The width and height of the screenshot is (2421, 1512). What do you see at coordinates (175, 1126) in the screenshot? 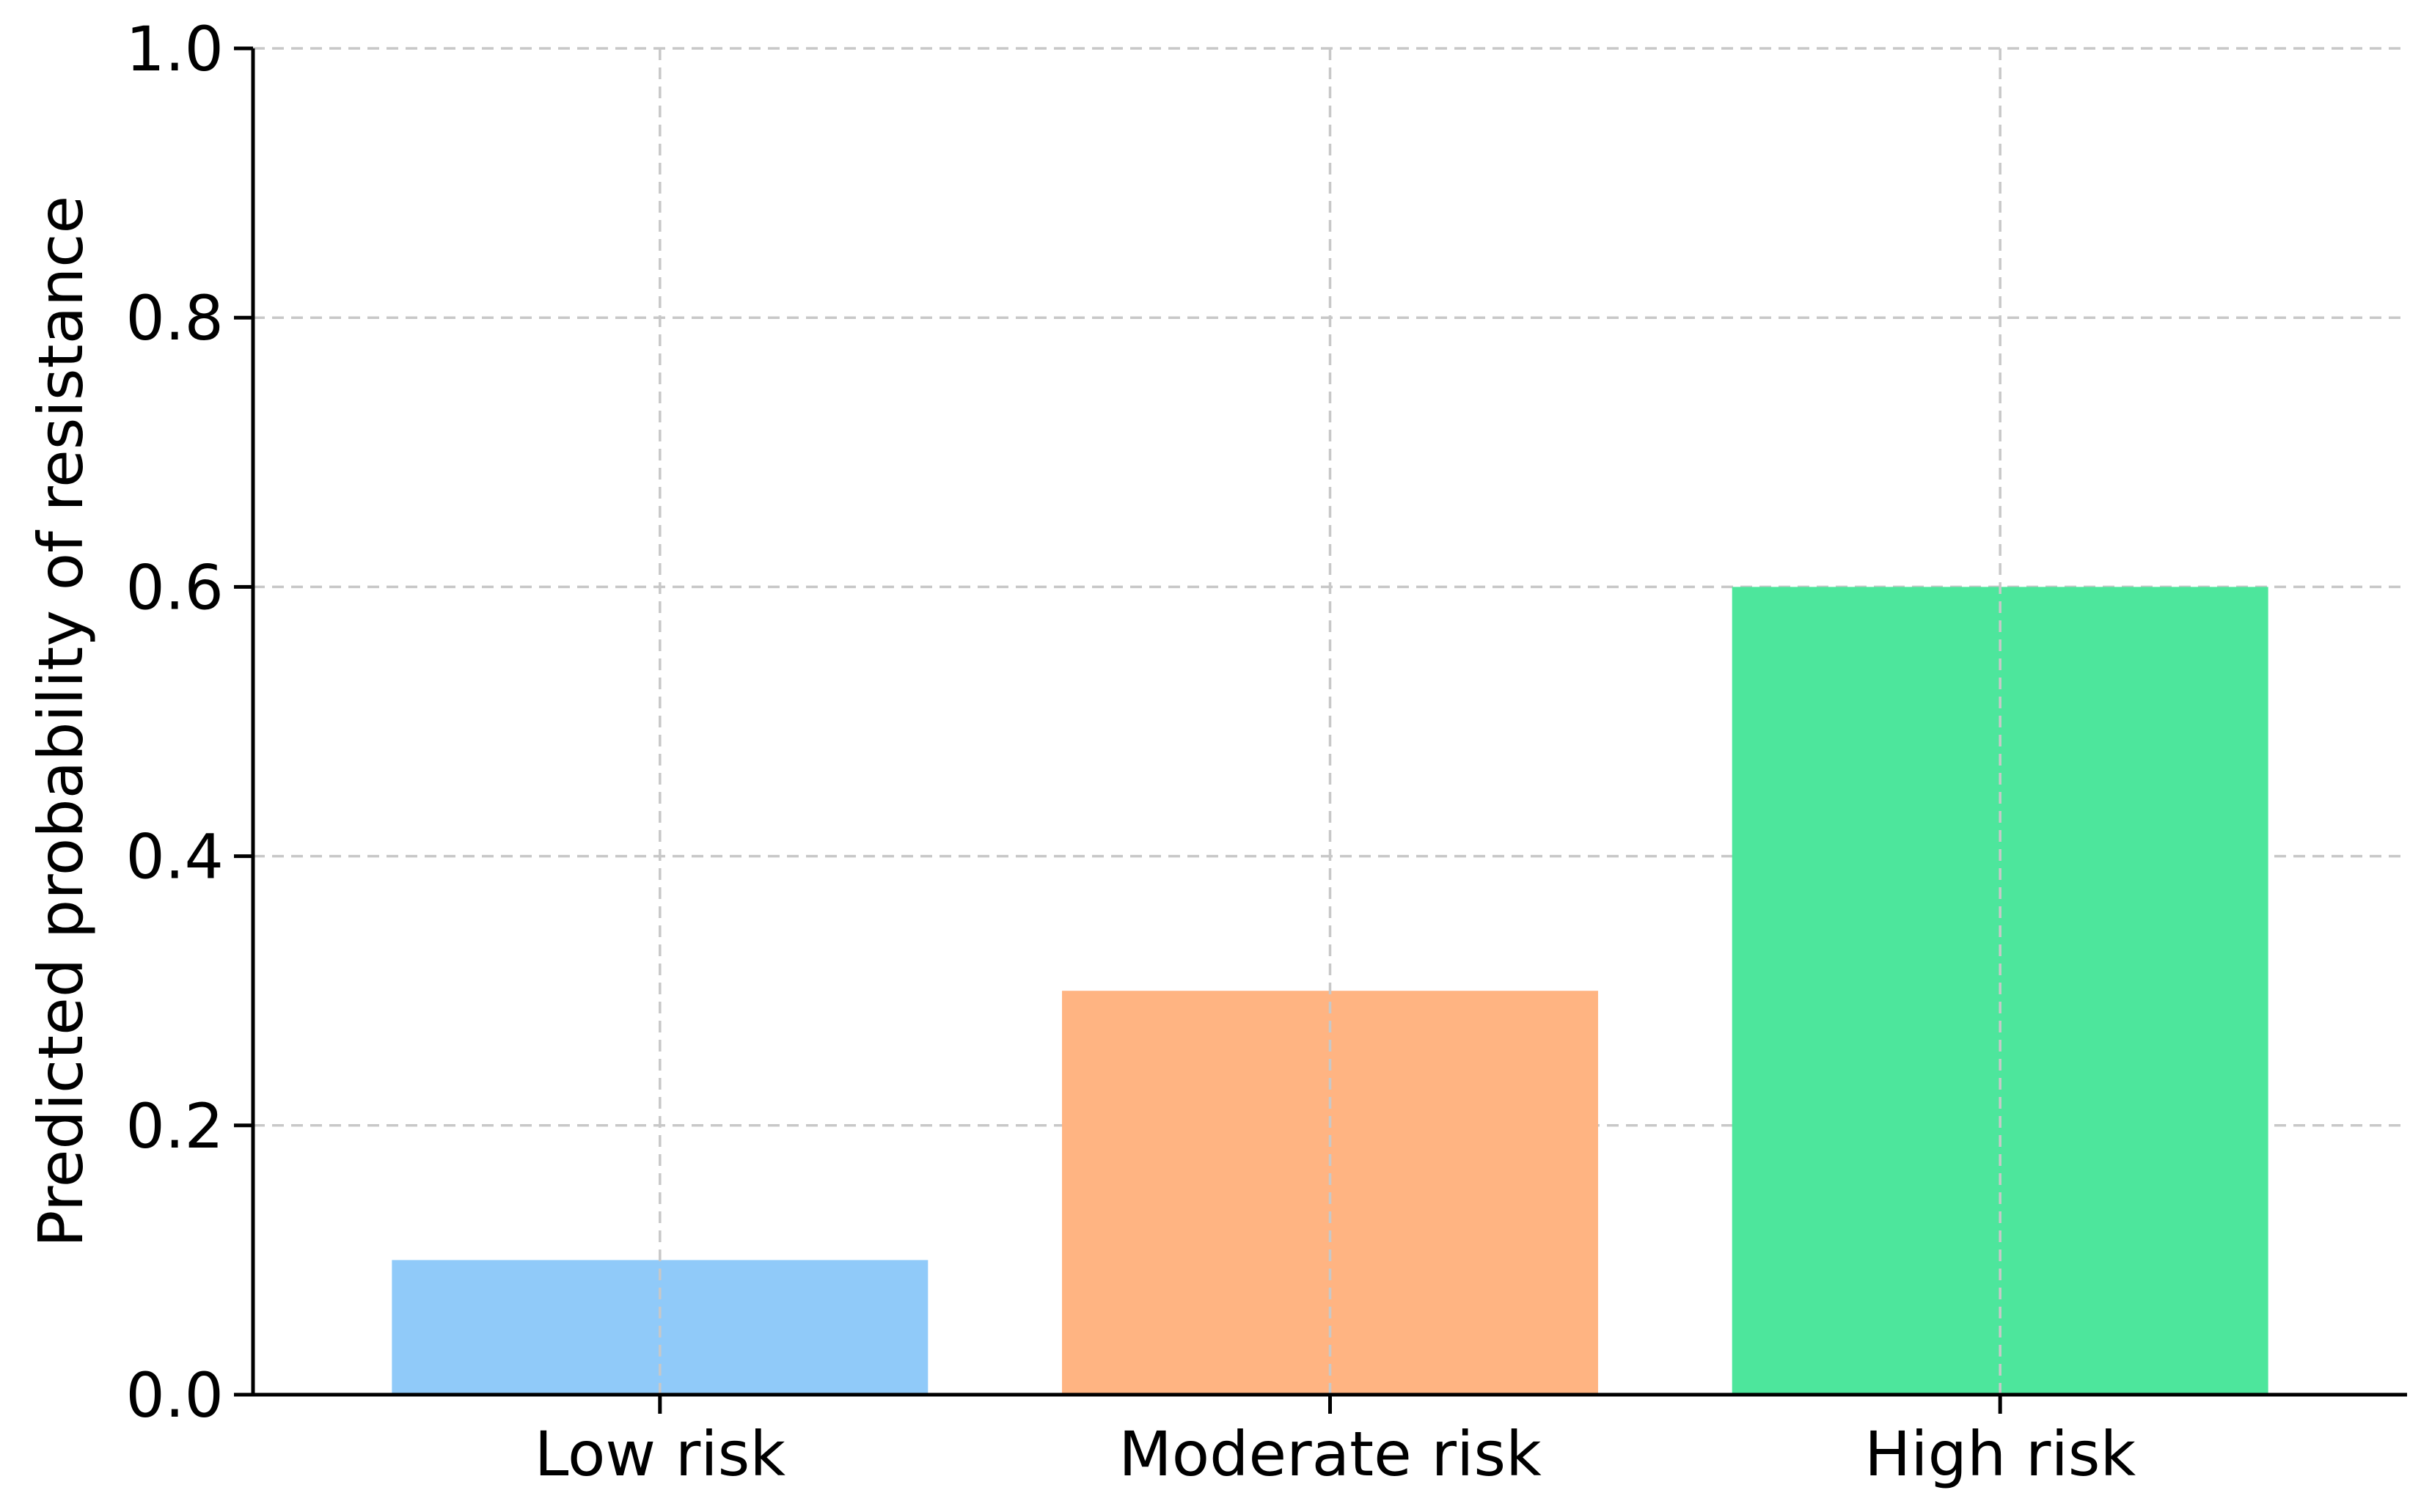
I see `y-tick-label: 0.2` at bounding box center [175, 1126].